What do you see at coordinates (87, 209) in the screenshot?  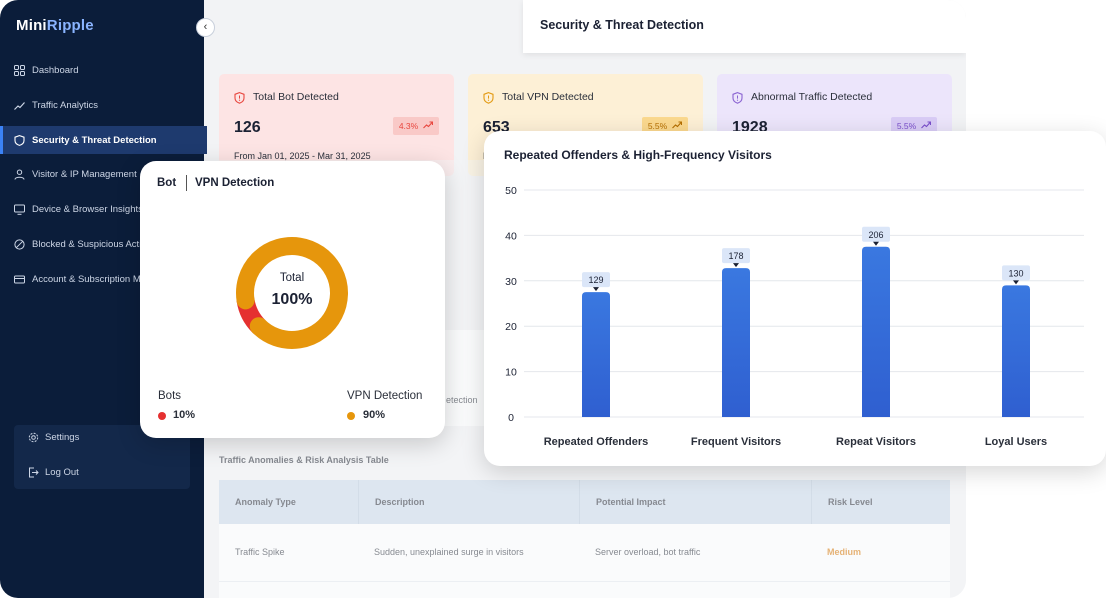 I see `sidebar-item-label: Device & Browser Insights` at bounding box center [87, 209].